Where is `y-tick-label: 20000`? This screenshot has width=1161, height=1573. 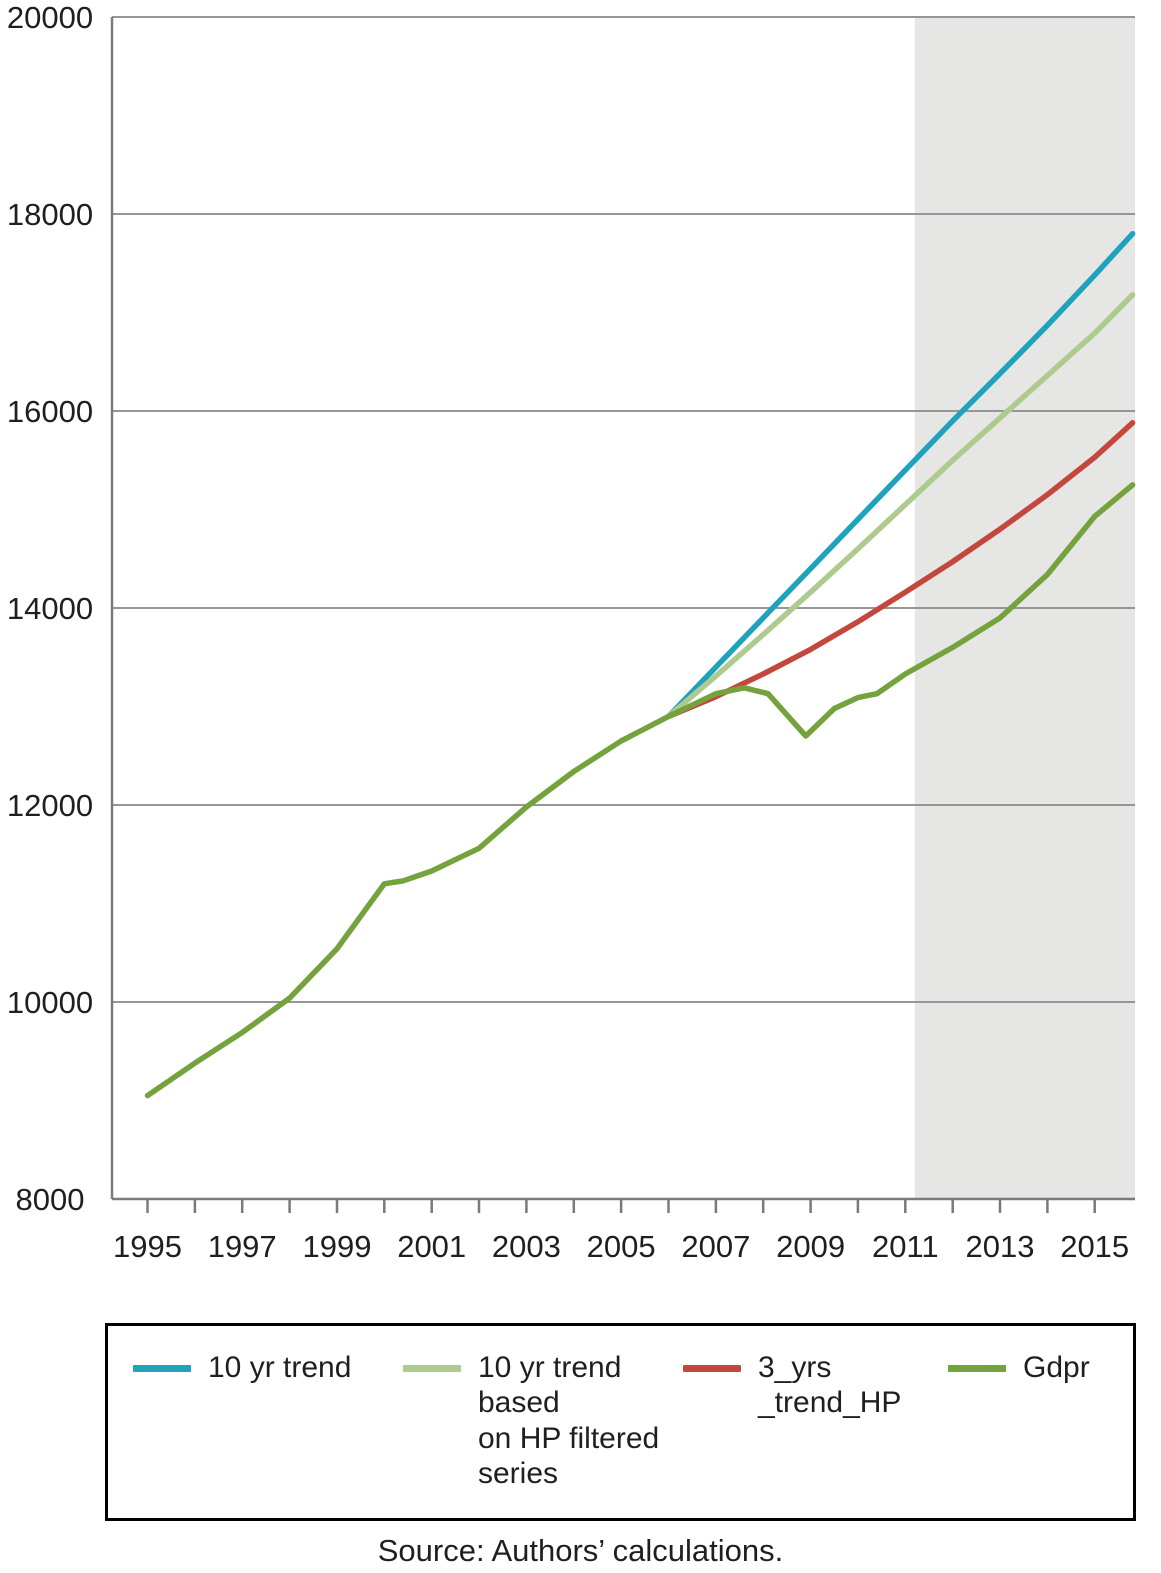 y-tick-label: 20000 is located at coordinates (50, 17).